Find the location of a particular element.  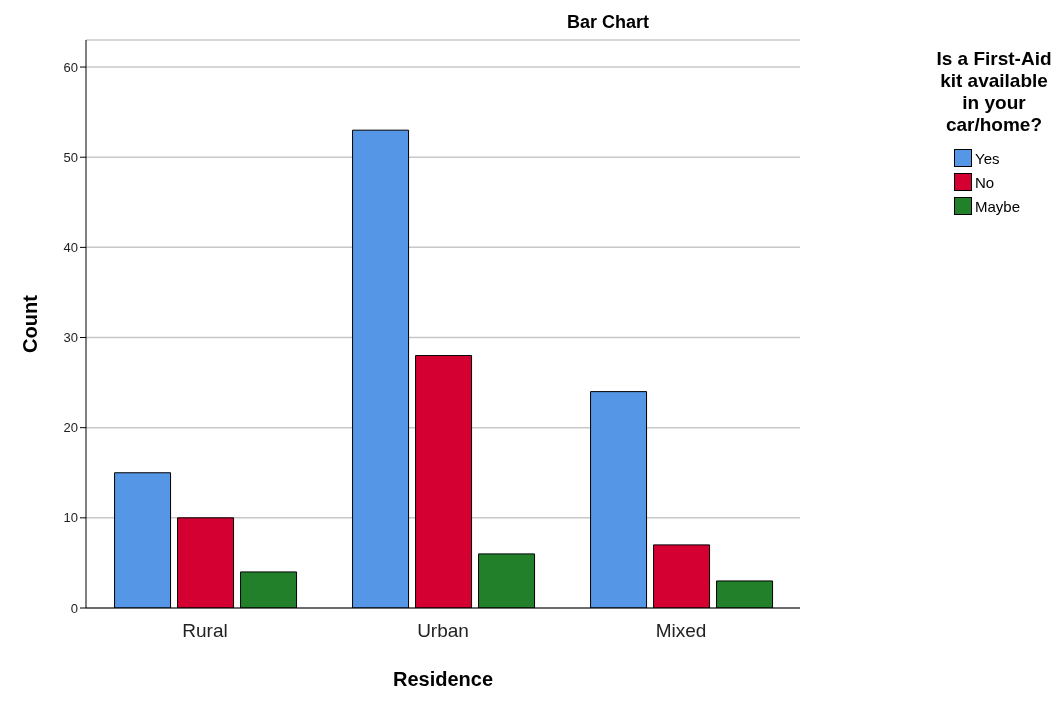

y-tick-label: 50 is located at coordinates (70, 157).